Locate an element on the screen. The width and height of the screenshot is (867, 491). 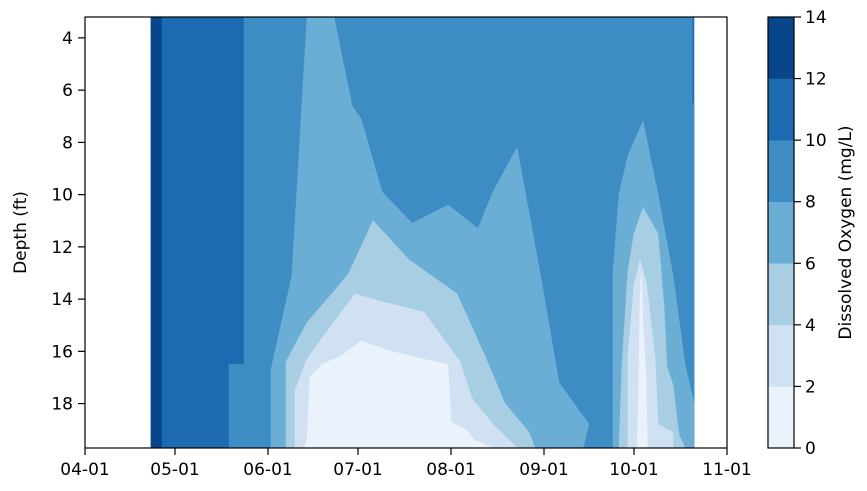
contour-band-0-2-main is located at coordinates (398, 394).